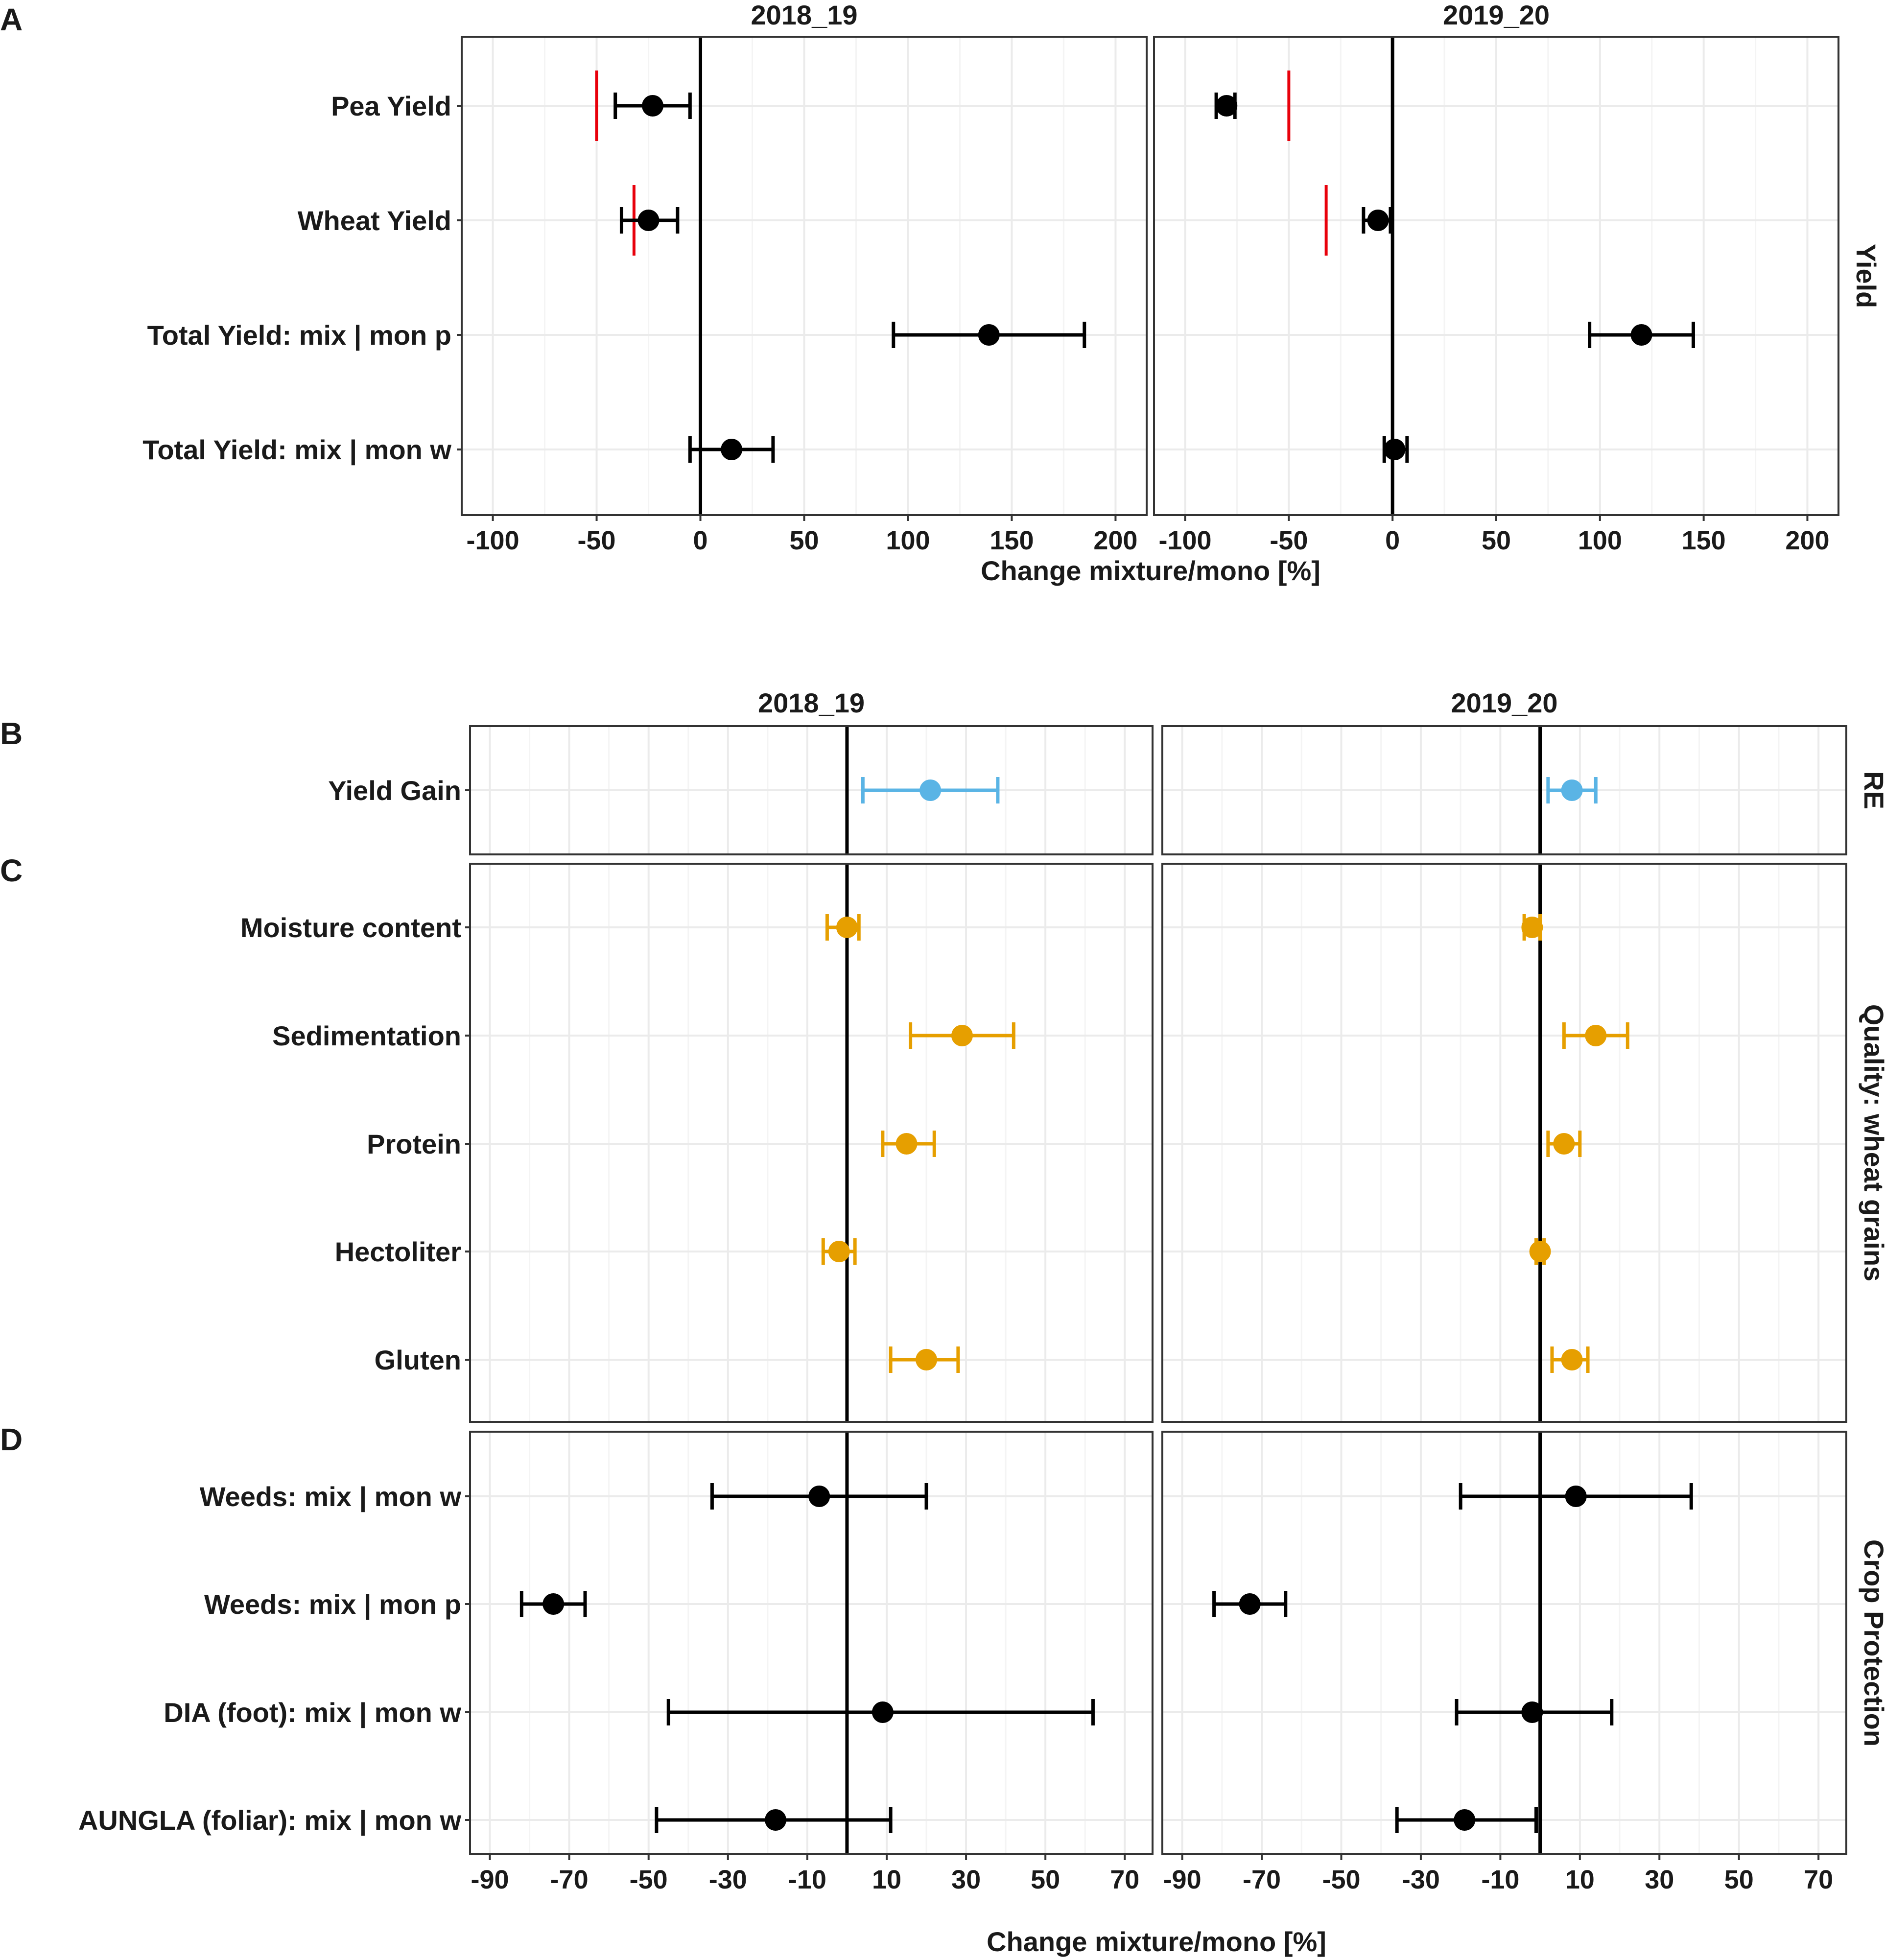 The image size is (1885, 1960). Describe the element at coordinates (398, 1251) in the screenshot. I see `y-category-label: Hectoliter` at that location.